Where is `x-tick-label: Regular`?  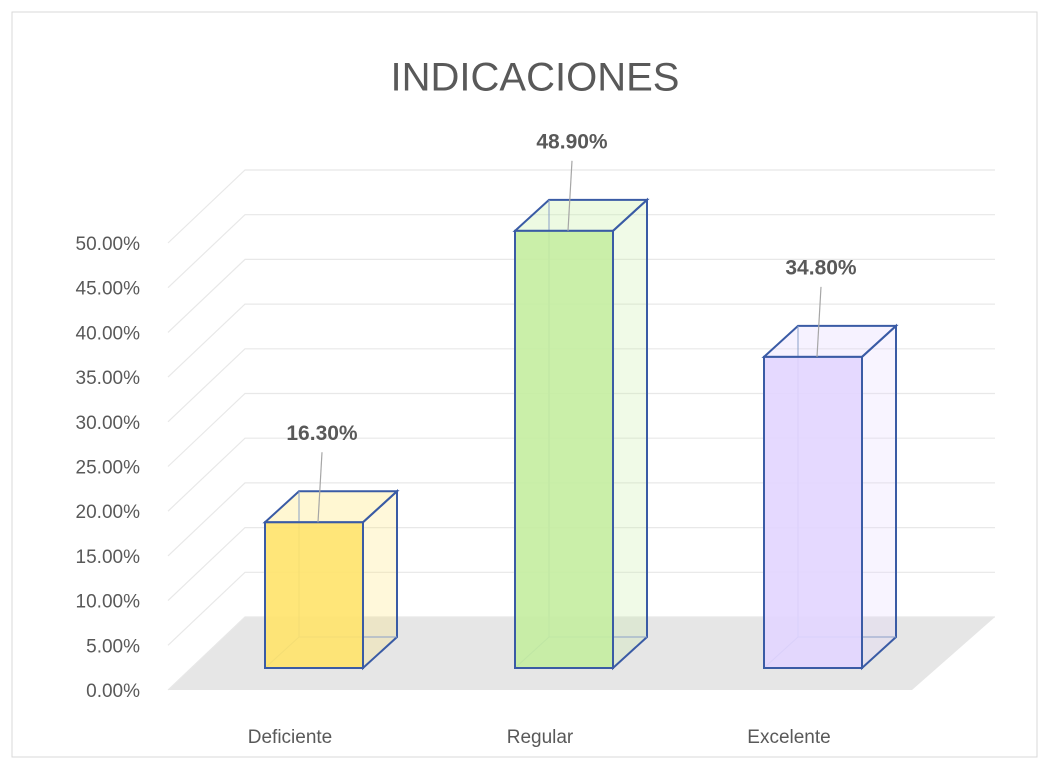 x-tick-label: Regular is located at coordinates (540, 737).